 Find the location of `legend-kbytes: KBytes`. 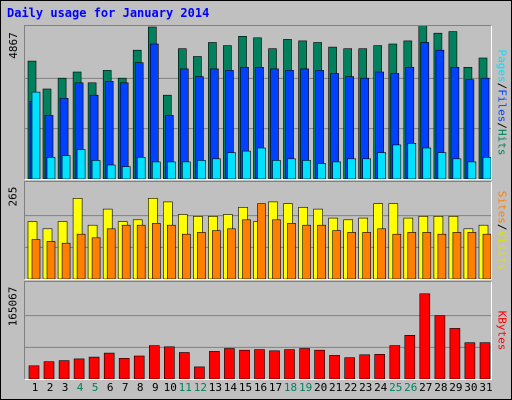

legend-kbytes: KBytes is located at coordinates (502, 330).